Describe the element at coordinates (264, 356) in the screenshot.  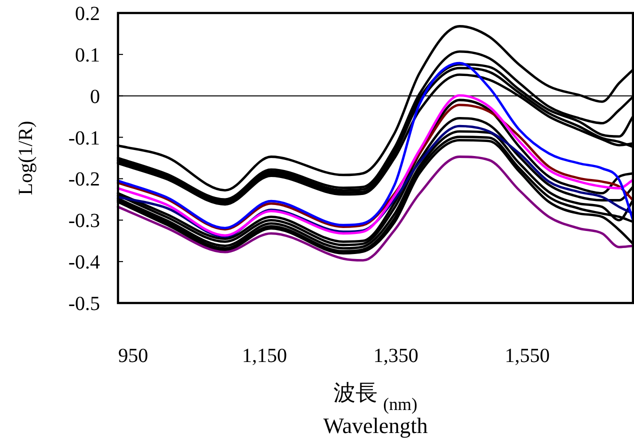
I see `x-tick-label: 1,150` at that location.